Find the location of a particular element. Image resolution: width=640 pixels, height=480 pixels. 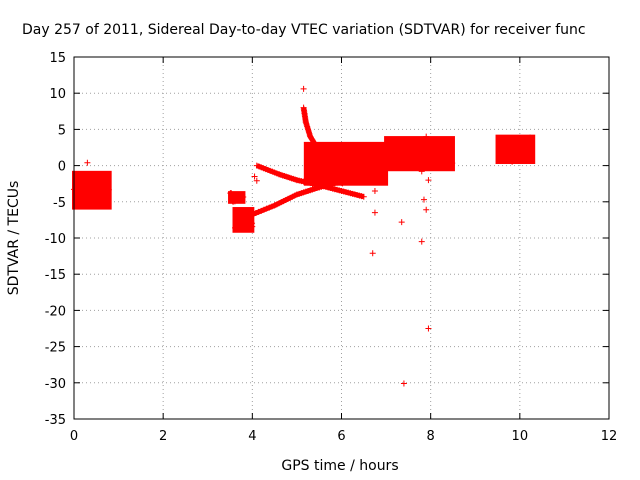

x-tick-labels: 0 2 4 6 8 10 12 is located at coordinates (343, 436).